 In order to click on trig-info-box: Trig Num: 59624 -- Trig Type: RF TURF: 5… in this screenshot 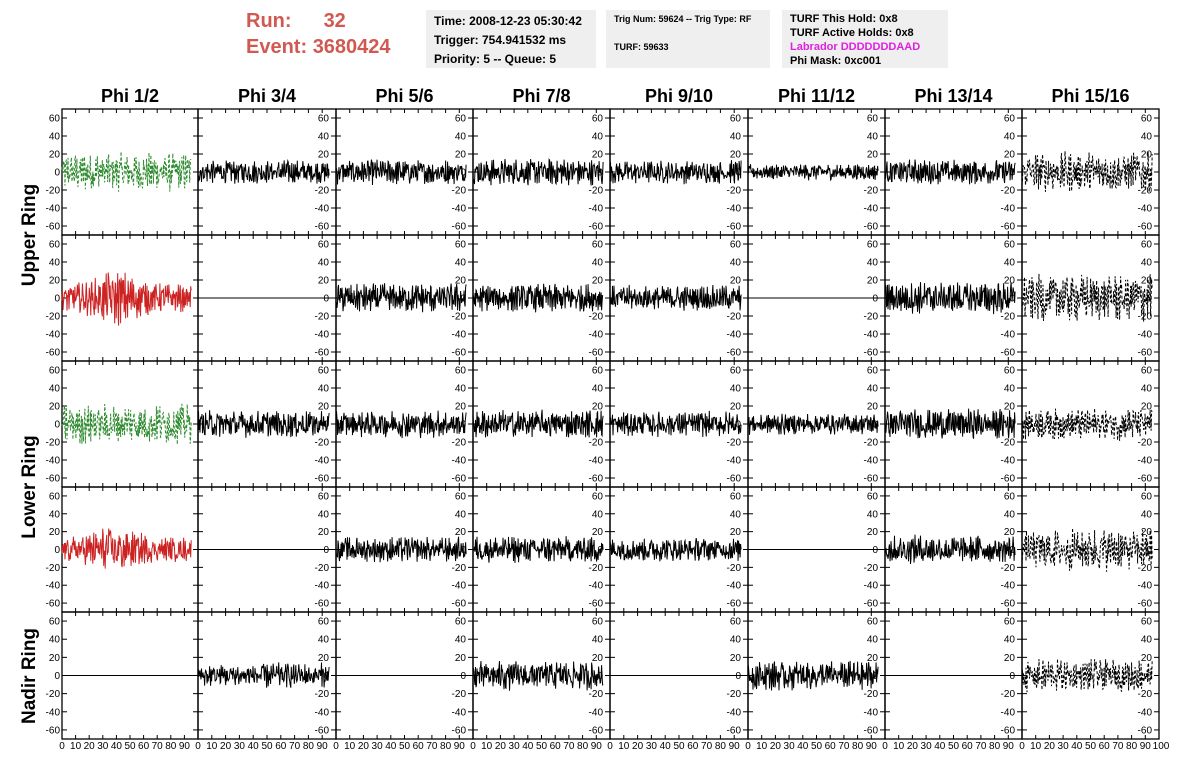, I will do `click(688, 39)`.